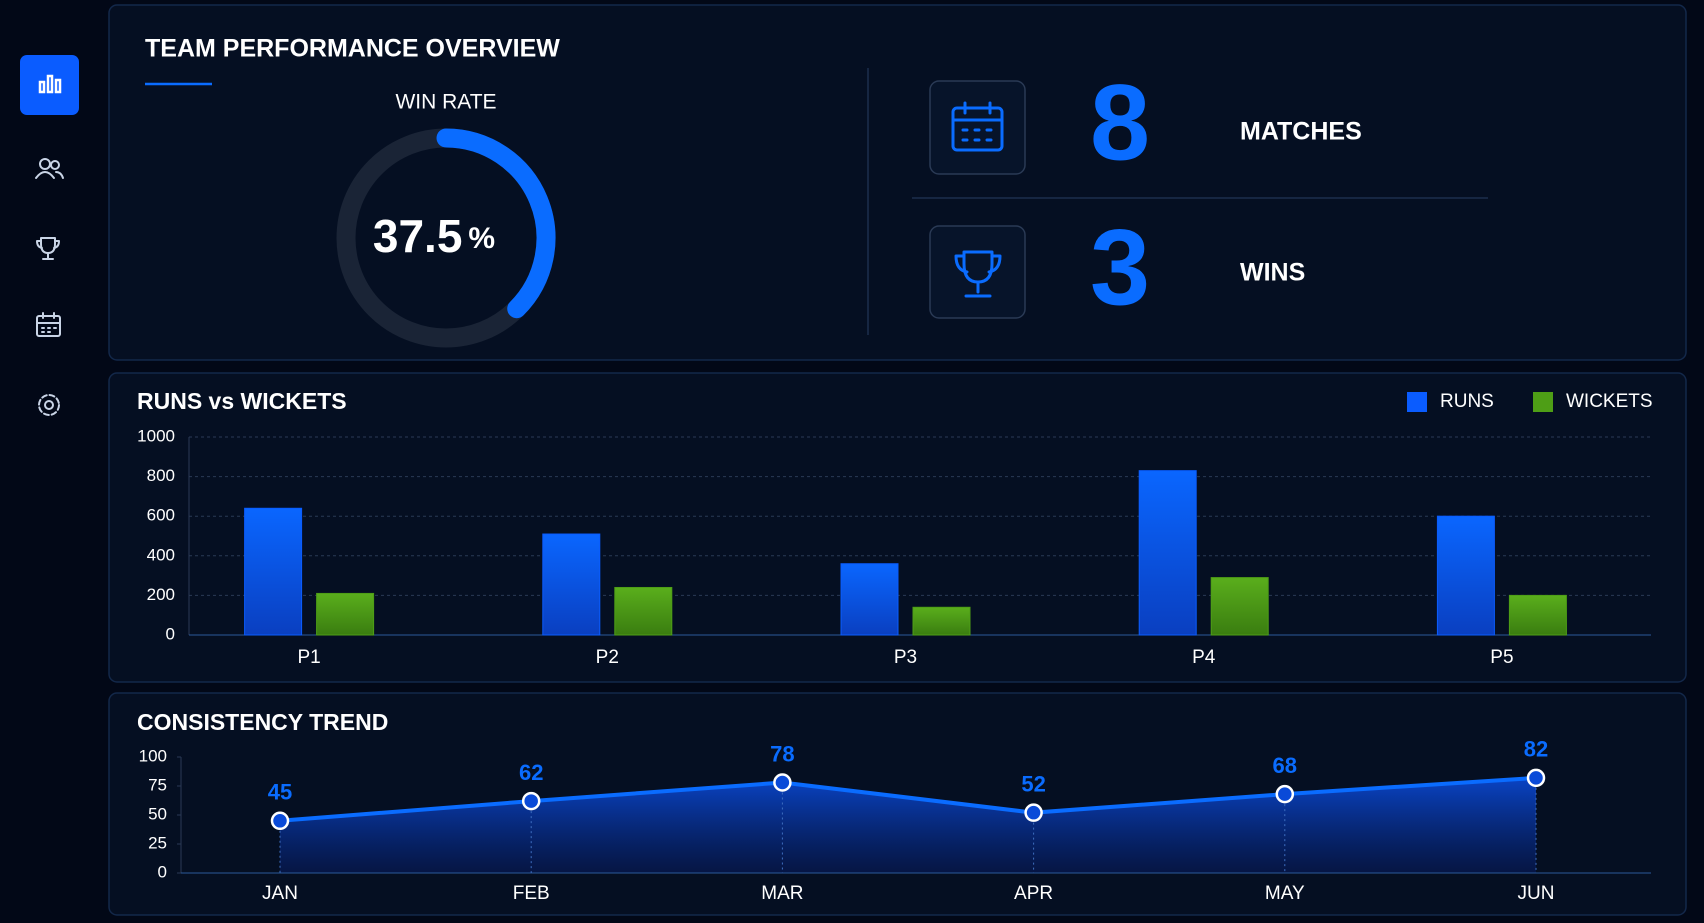 The image size is (1704, 923). What do you see at coordinates (352, 49) in the screenshot?
I see `overview-title: TEAM PERFORMANCE OVERVIEW` at bounding box center [352, 49].